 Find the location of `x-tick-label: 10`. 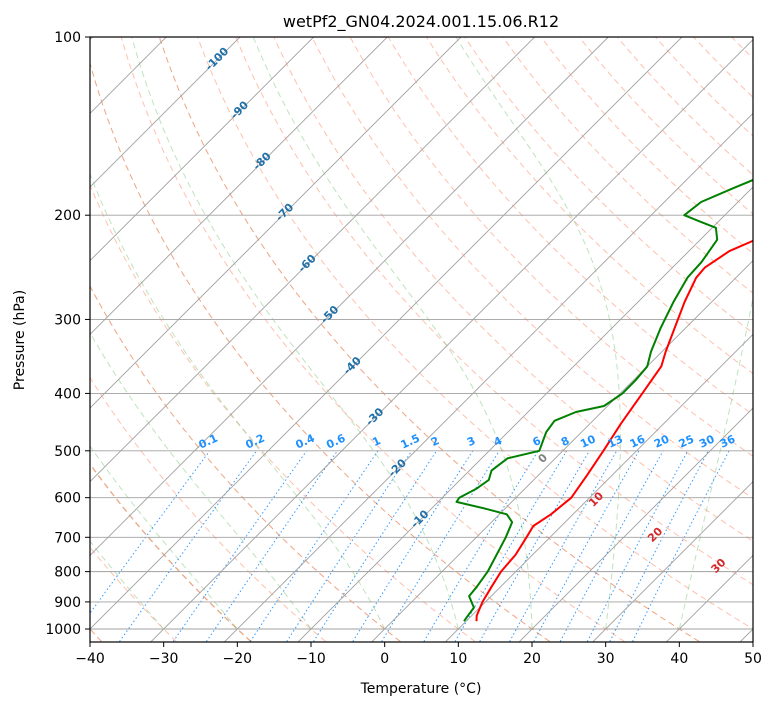

x-tick-label: 10 is located at coordinates (458, 659).